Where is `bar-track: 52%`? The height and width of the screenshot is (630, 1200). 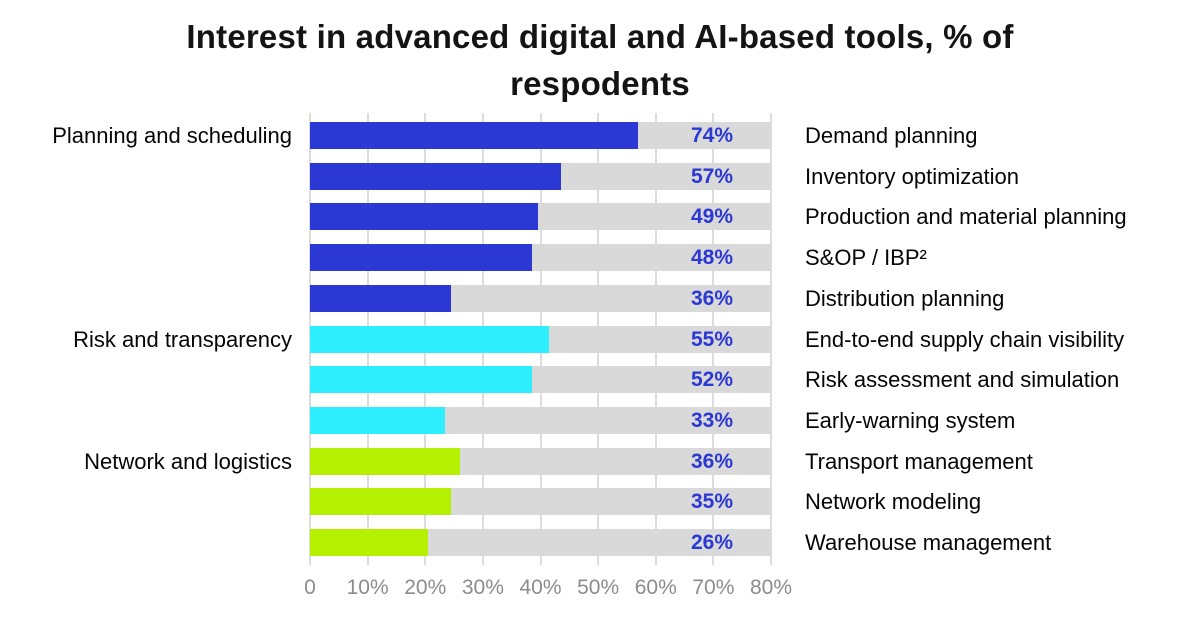 bar-track: 52% is located at coordinates (540, 379).